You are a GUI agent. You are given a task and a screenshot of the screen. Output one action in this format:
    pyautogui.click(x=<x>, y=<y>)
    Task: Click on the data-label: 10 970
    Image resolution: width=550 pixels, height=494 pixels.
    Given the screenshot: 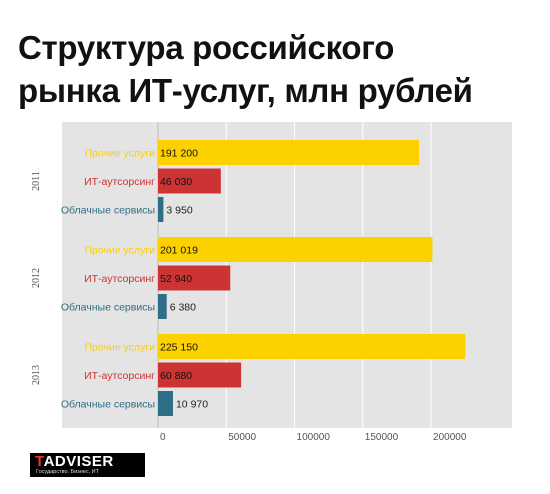 What is the action you would take?
    pyautogui.click(x=192, y=405)
    